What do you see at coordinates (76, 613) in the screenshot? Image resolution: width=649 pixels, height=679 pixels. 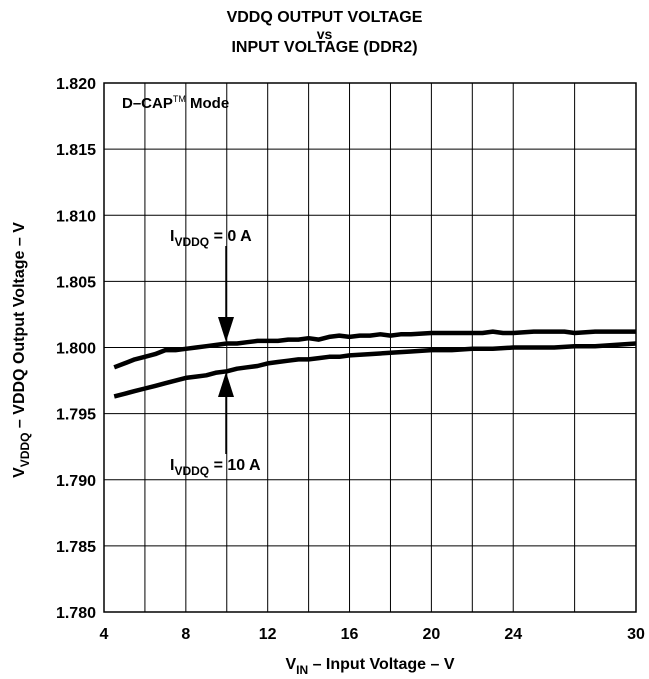 I see `y-tick-label-0: 1.780` at bounding box center [76, 613].